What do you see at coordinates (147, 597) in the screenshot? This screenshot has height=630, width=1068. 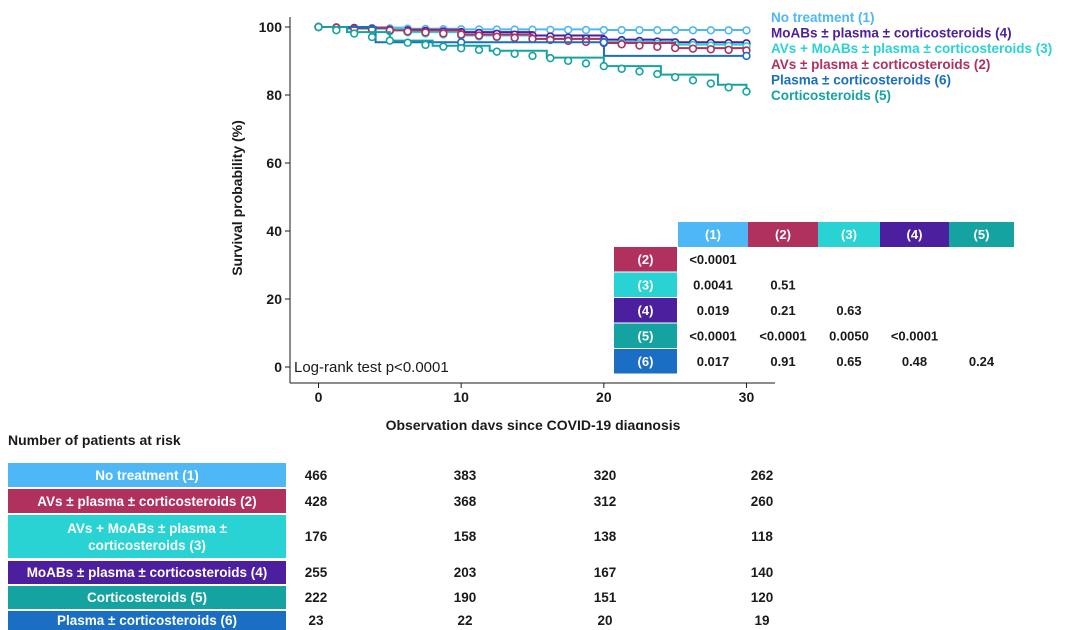 I see `risk-row-label: Corticosteroids (5)` at bounding box center [147, 597].